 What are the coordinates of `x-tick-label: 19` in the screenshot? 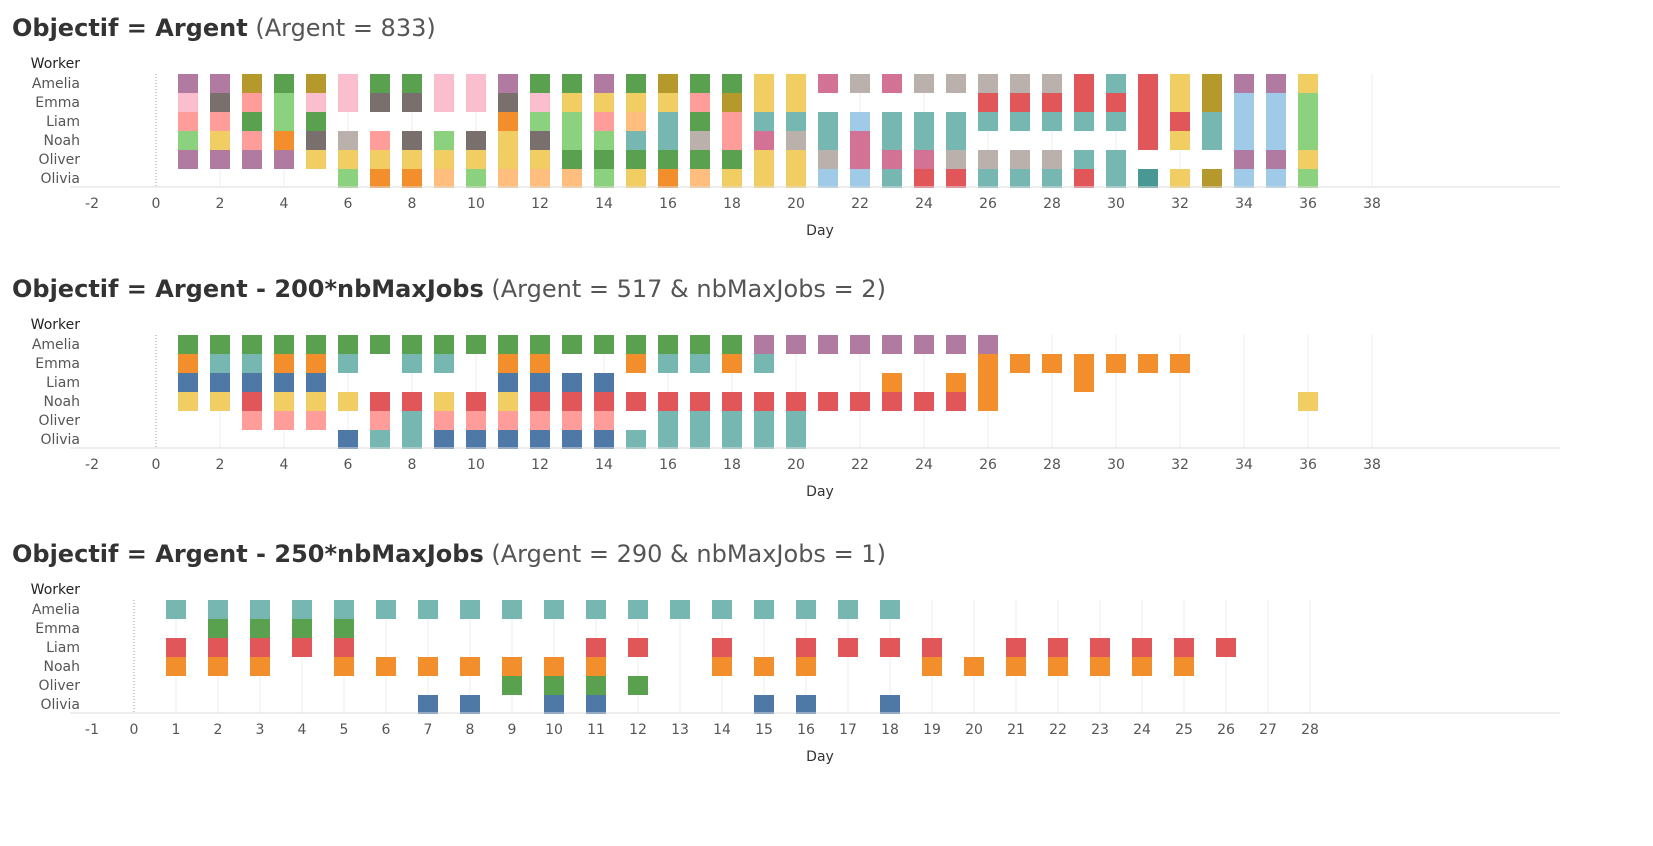 It's located at (932, 730).